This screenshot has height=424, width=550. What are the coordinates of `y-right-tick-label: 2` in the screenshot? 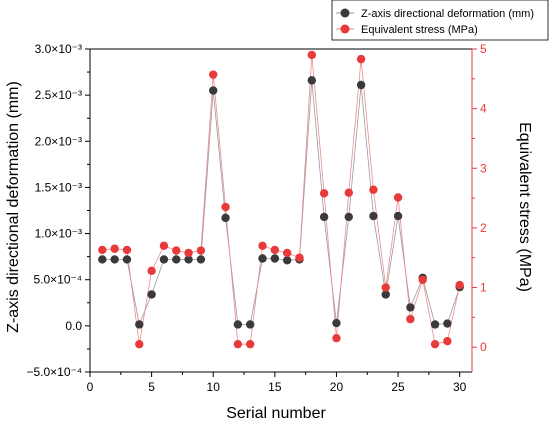 It's located at (483, 228).